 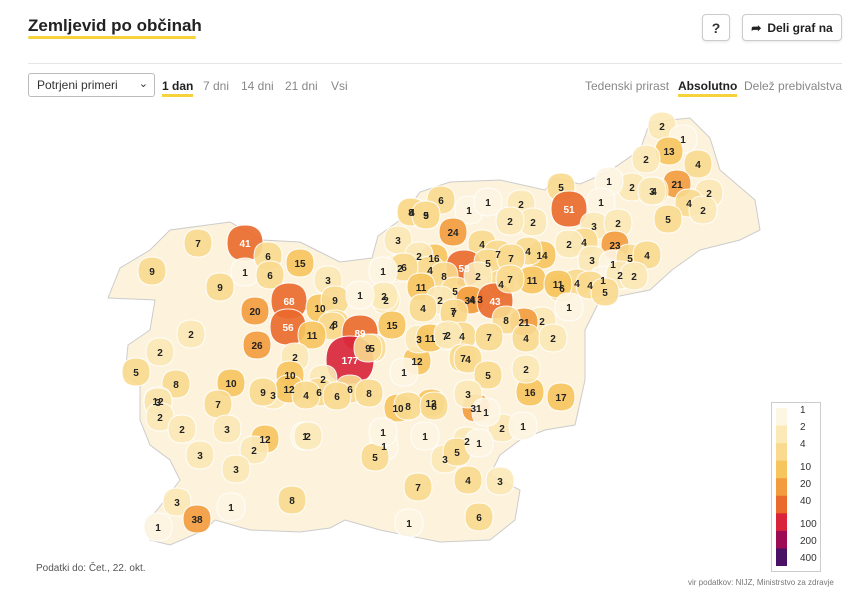 What do you see at coordinates (91, 85) in the screenshot?
I see `metric-select: Potrjeni primeri ⌄` at bounding box center [91, 85].